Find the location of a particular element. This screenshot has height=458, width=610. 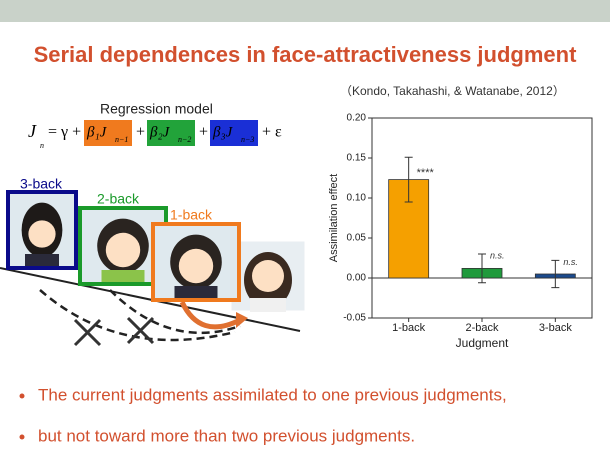

equation-sub: n is located at coordinates (42, 145).